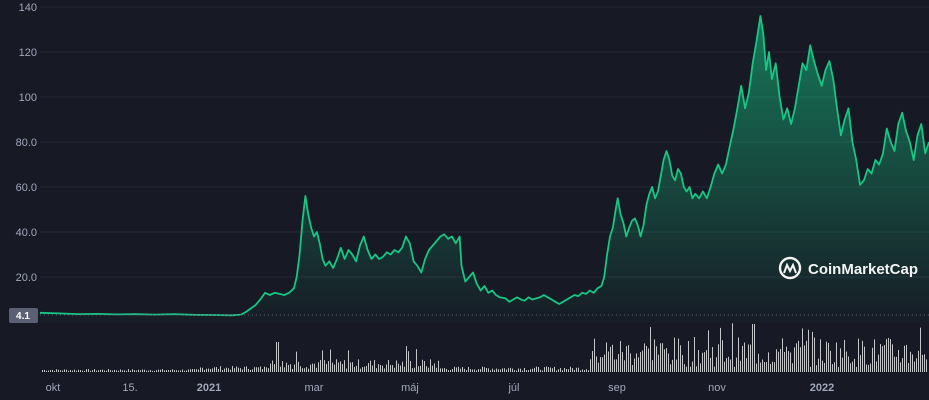  I want to click on y-tick-label: 140, so click(28, 8).